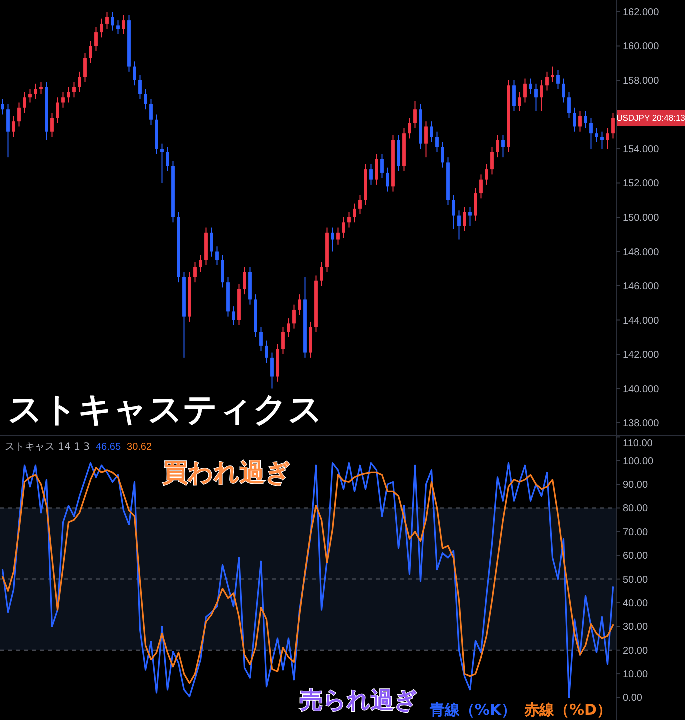 The height and width of the screenshot is (720, 685). What do you see at coordinates (635, 509) in the screenshot?
I see `y-tick-label: 80.00` at bounding box center [635, 509].